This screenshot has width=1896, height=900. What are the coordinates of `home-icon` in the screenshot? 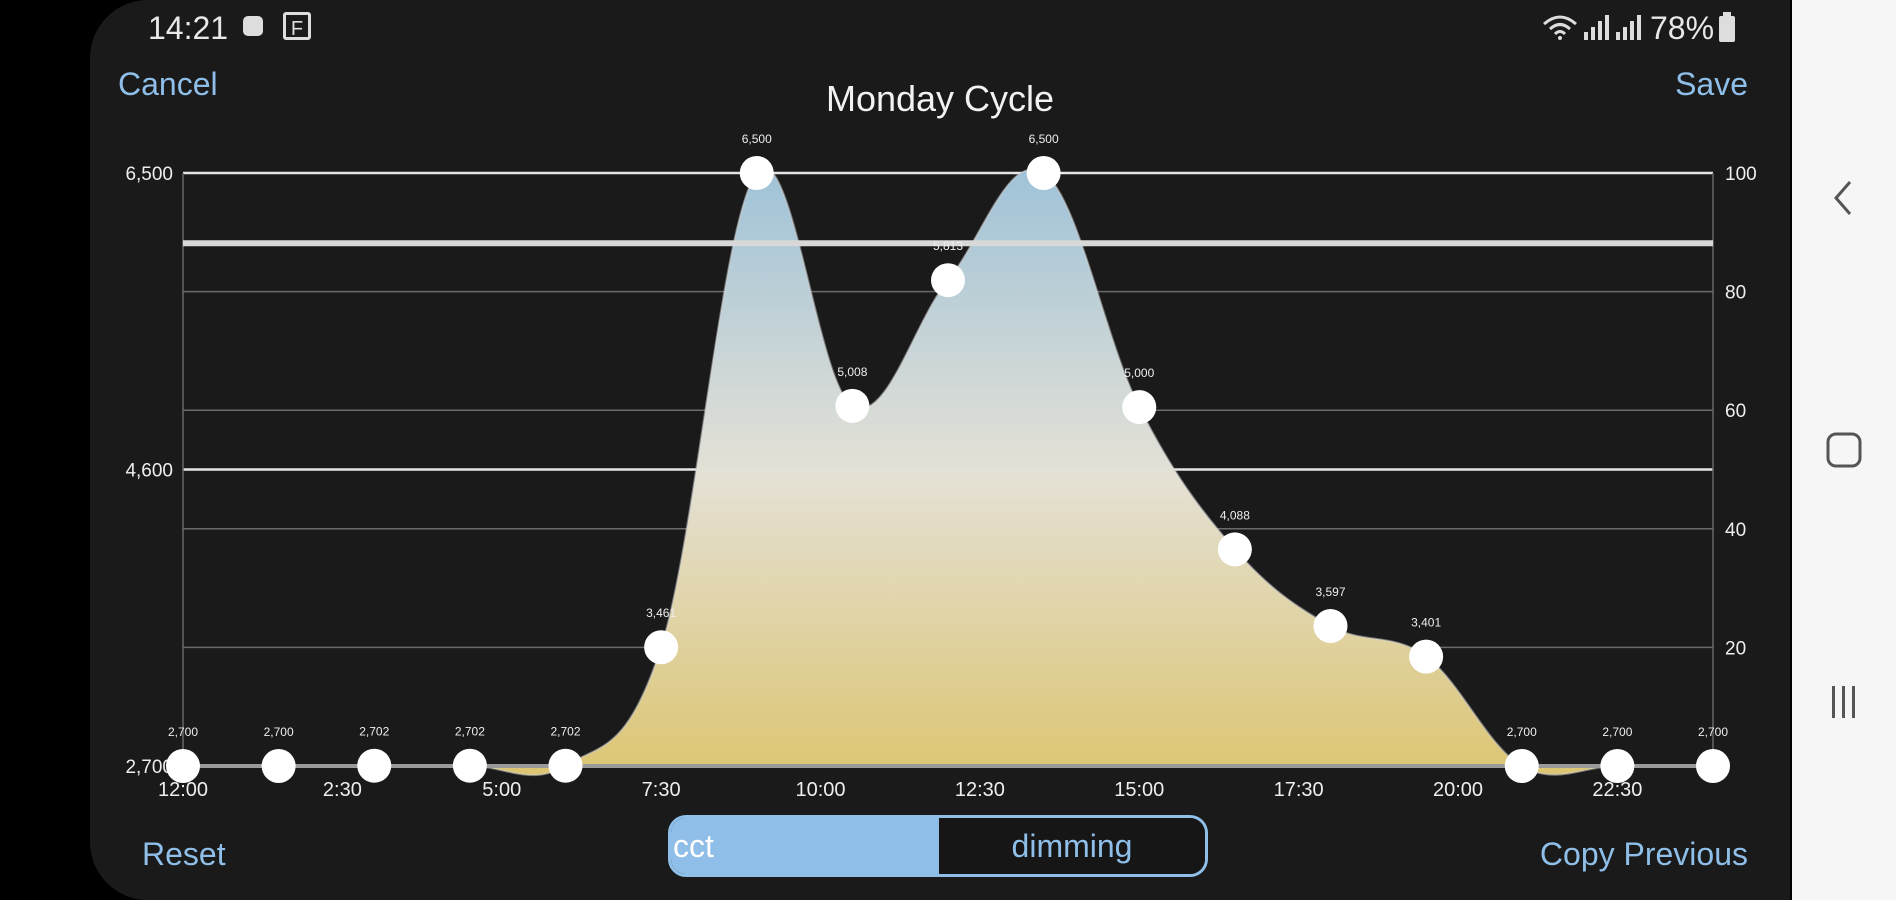 It's located at (1844, 450).